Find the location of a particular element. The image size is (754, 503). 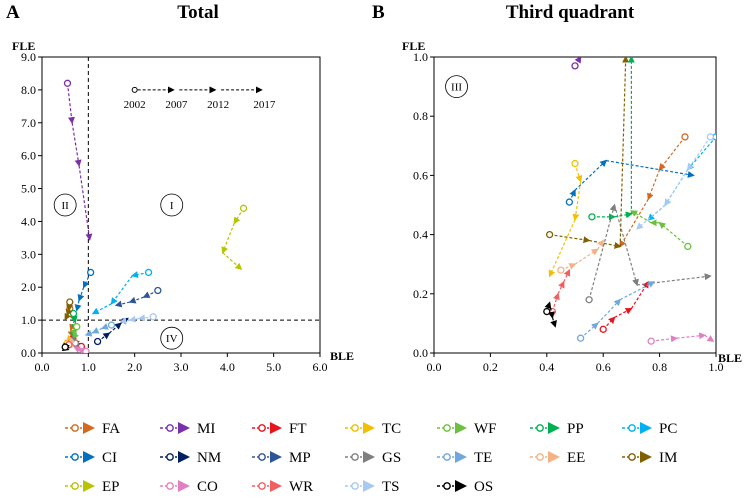

series-start-mi is located at coordinates (575, 66).